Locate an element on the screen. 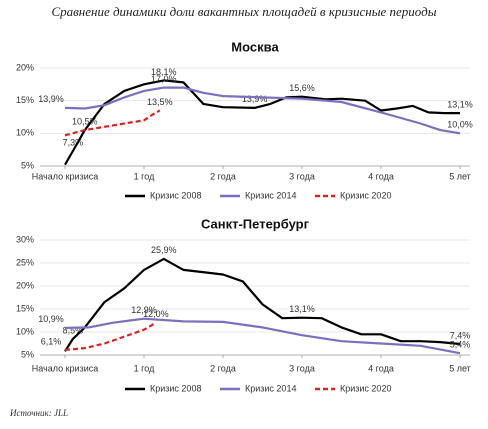 Image resolution: width=488 pixels, height=429 pixels. data-label: 5,4% is located at coordinates (460, 345).